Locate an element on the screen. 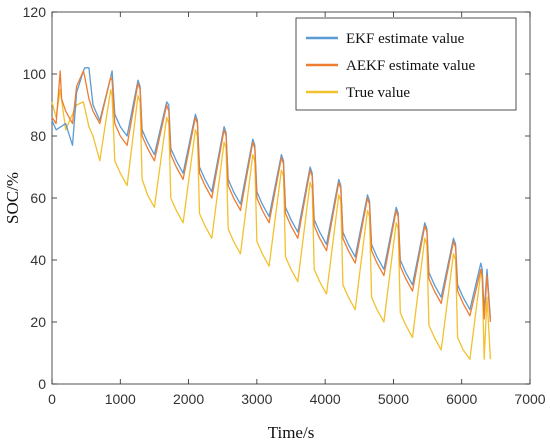  y-axis-title: SOC/% is located at coordinates (12, 198).